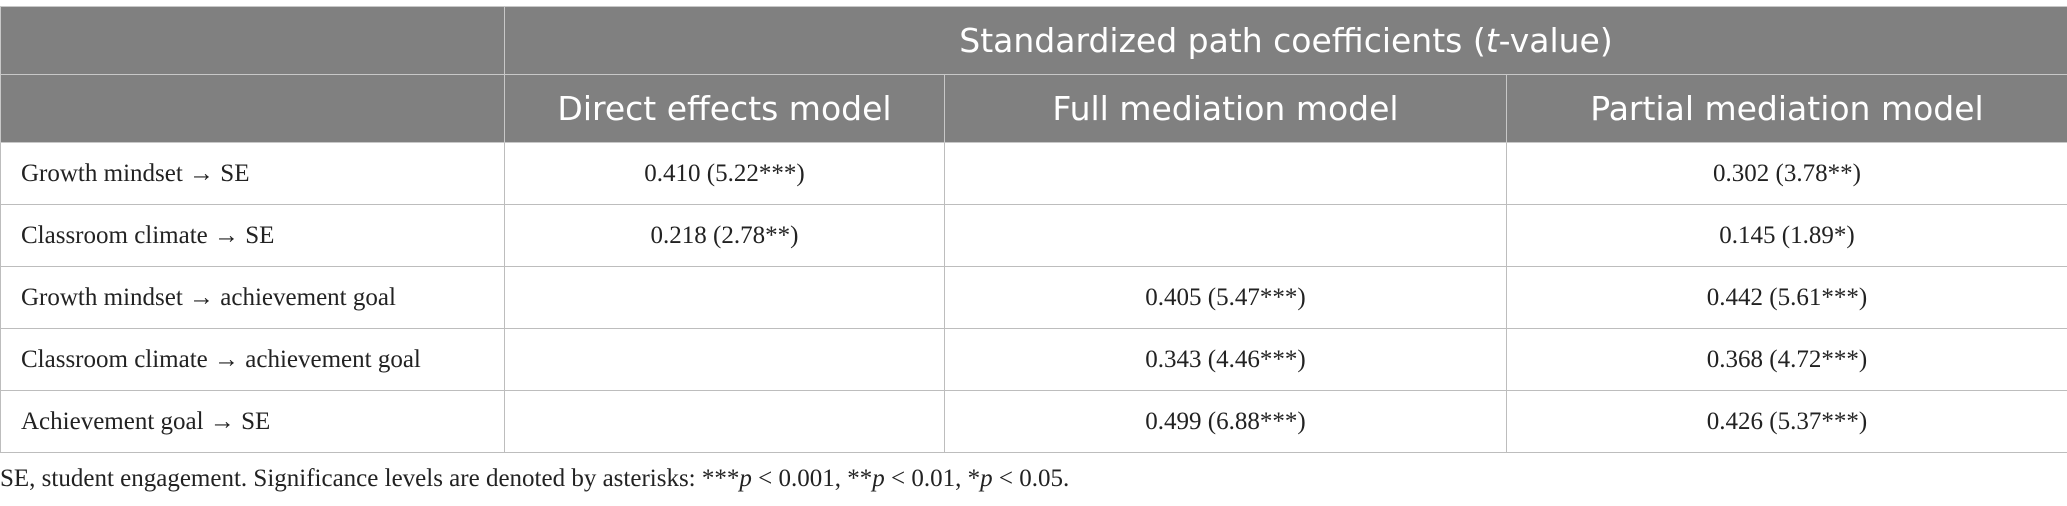  What do you see at coordinates (724, 173) in the screenshot?
I see `cell: 0.410 (5.22***)` at bounding box center [724, 173].